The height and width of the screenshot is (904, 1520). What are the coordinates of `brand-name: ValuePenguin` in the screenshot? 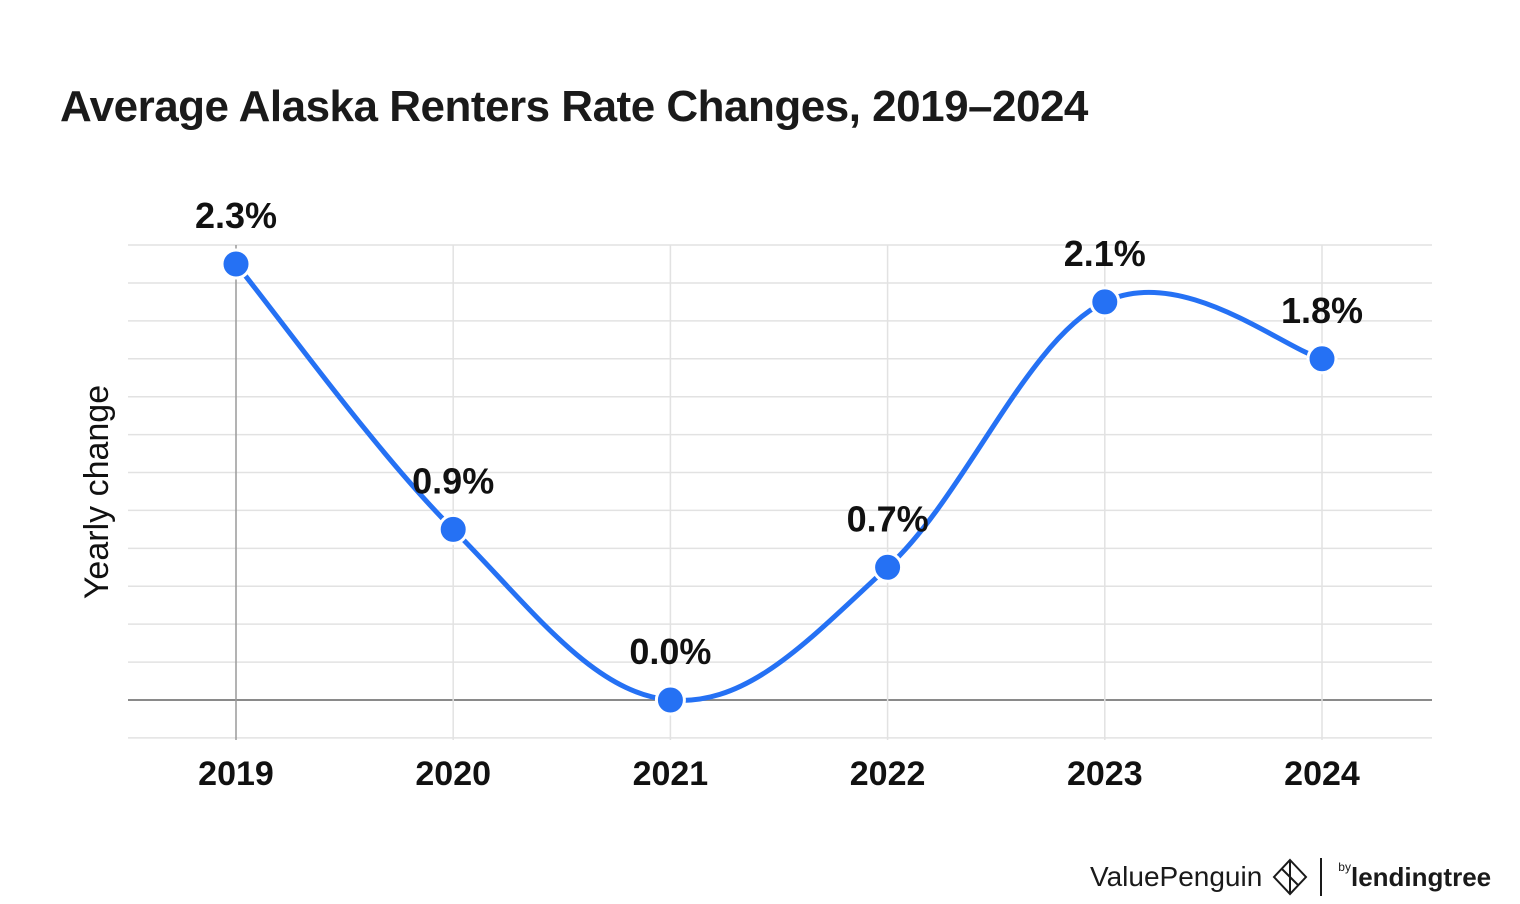 It's located at (1176, 876).